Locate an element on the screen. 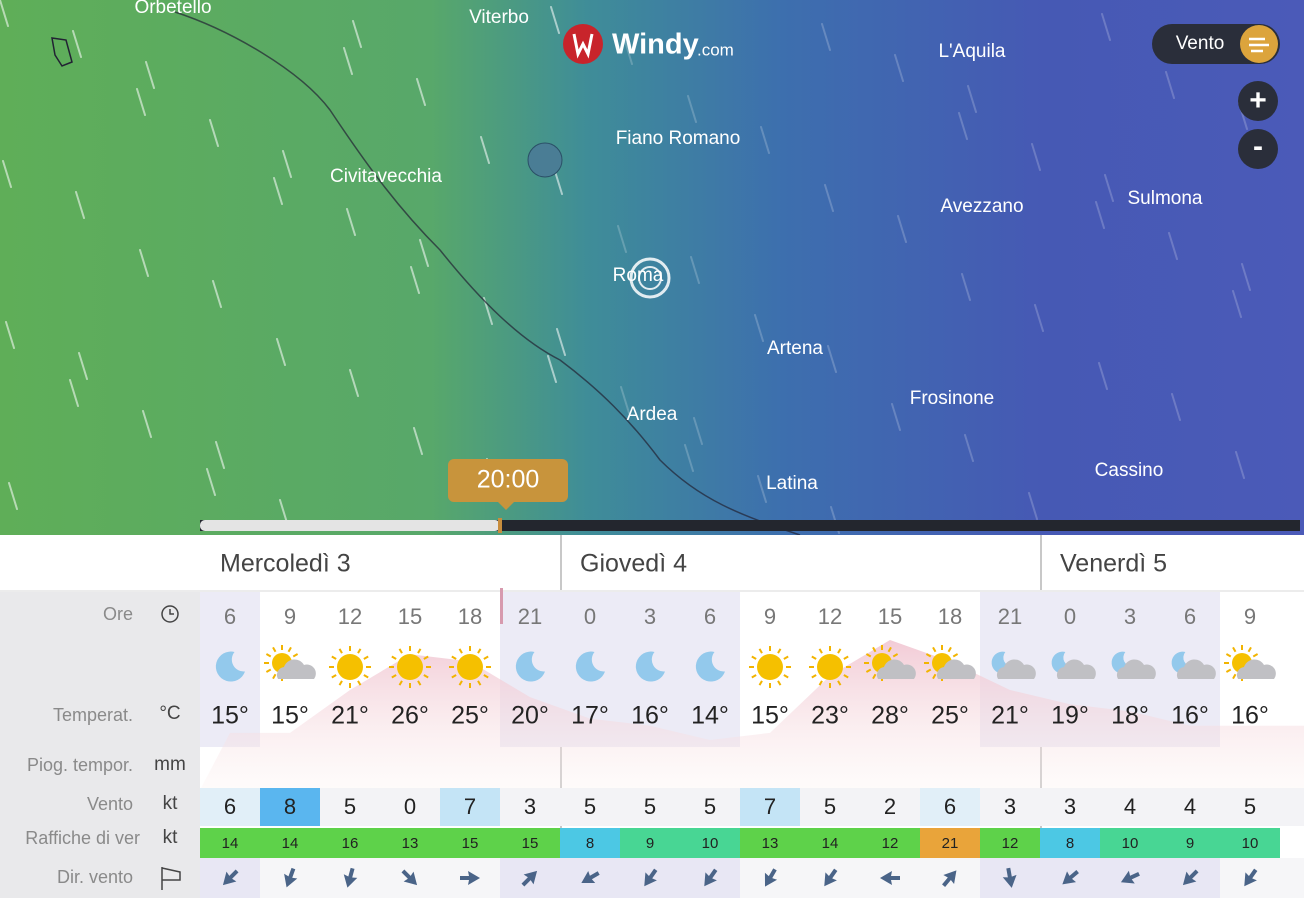 This screenshot has width=1304, height=903. row-unit: mm is located at coordinates (170, 764).